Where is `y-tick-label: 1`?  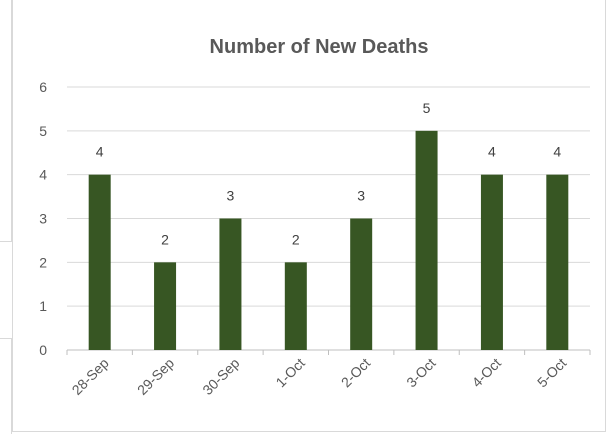 y-tick-label: 1 is located at coordinates (43, 306).